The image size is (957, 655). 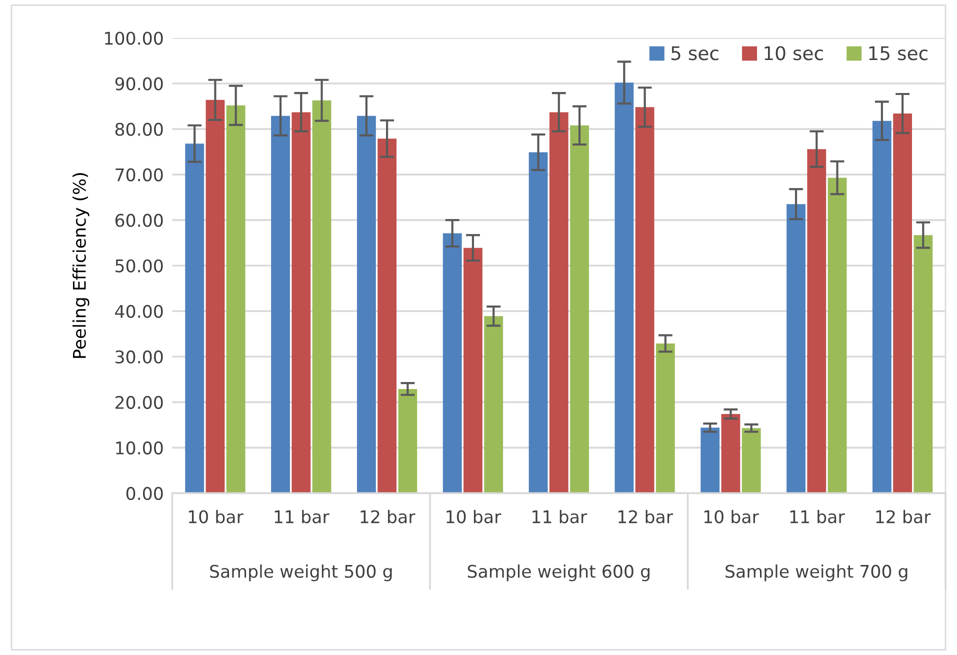 What do you see at coordinates (301, 573) in the screenshot?
I see `text: Sample weight 500 g` at bounding box center [301, 573].